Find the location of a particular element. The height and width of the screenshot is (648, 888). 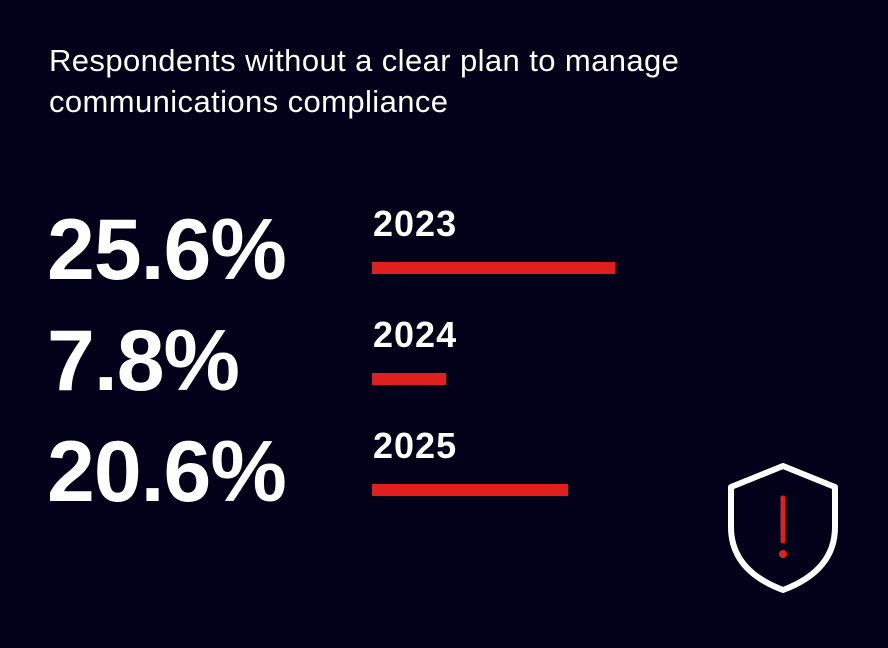

data-label: 7.8% is located at coordinates (143, 361).